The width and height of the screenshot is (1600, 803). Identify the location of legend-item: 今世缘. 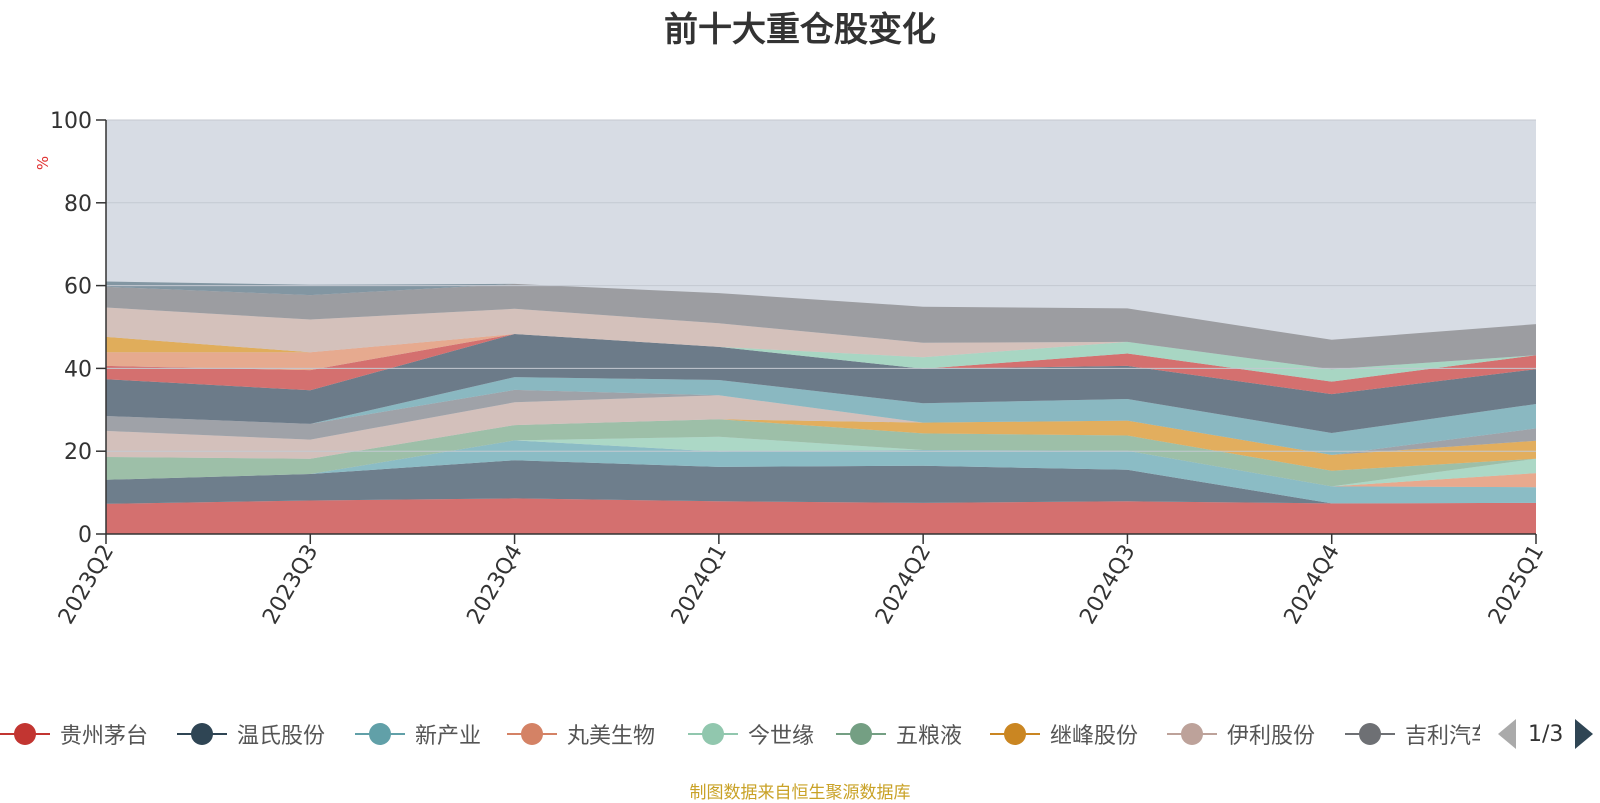
(751, 734).